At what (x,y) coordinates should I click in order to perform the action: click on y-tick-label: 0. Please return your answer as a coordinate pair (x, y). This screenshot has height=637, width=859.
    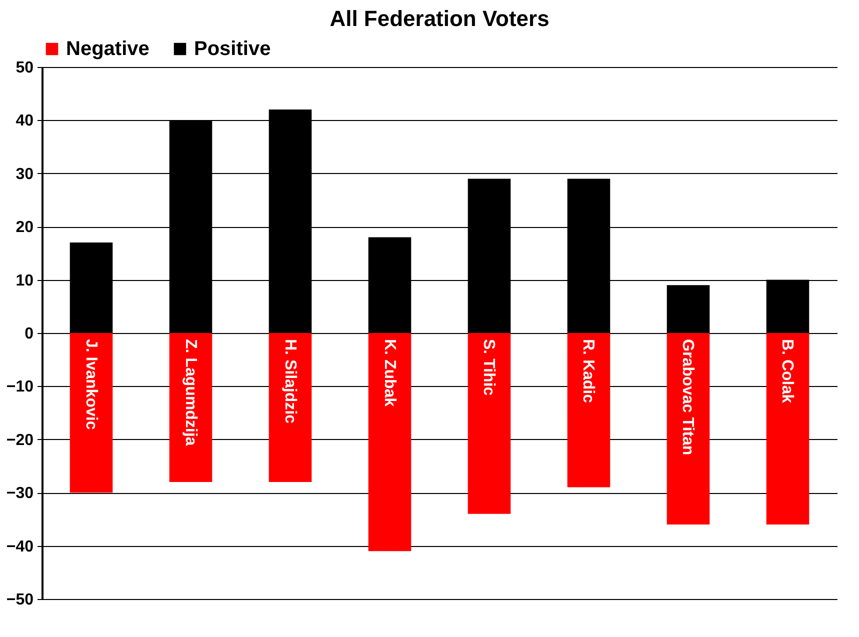
    Looking at the image, I should click on (29, 334).